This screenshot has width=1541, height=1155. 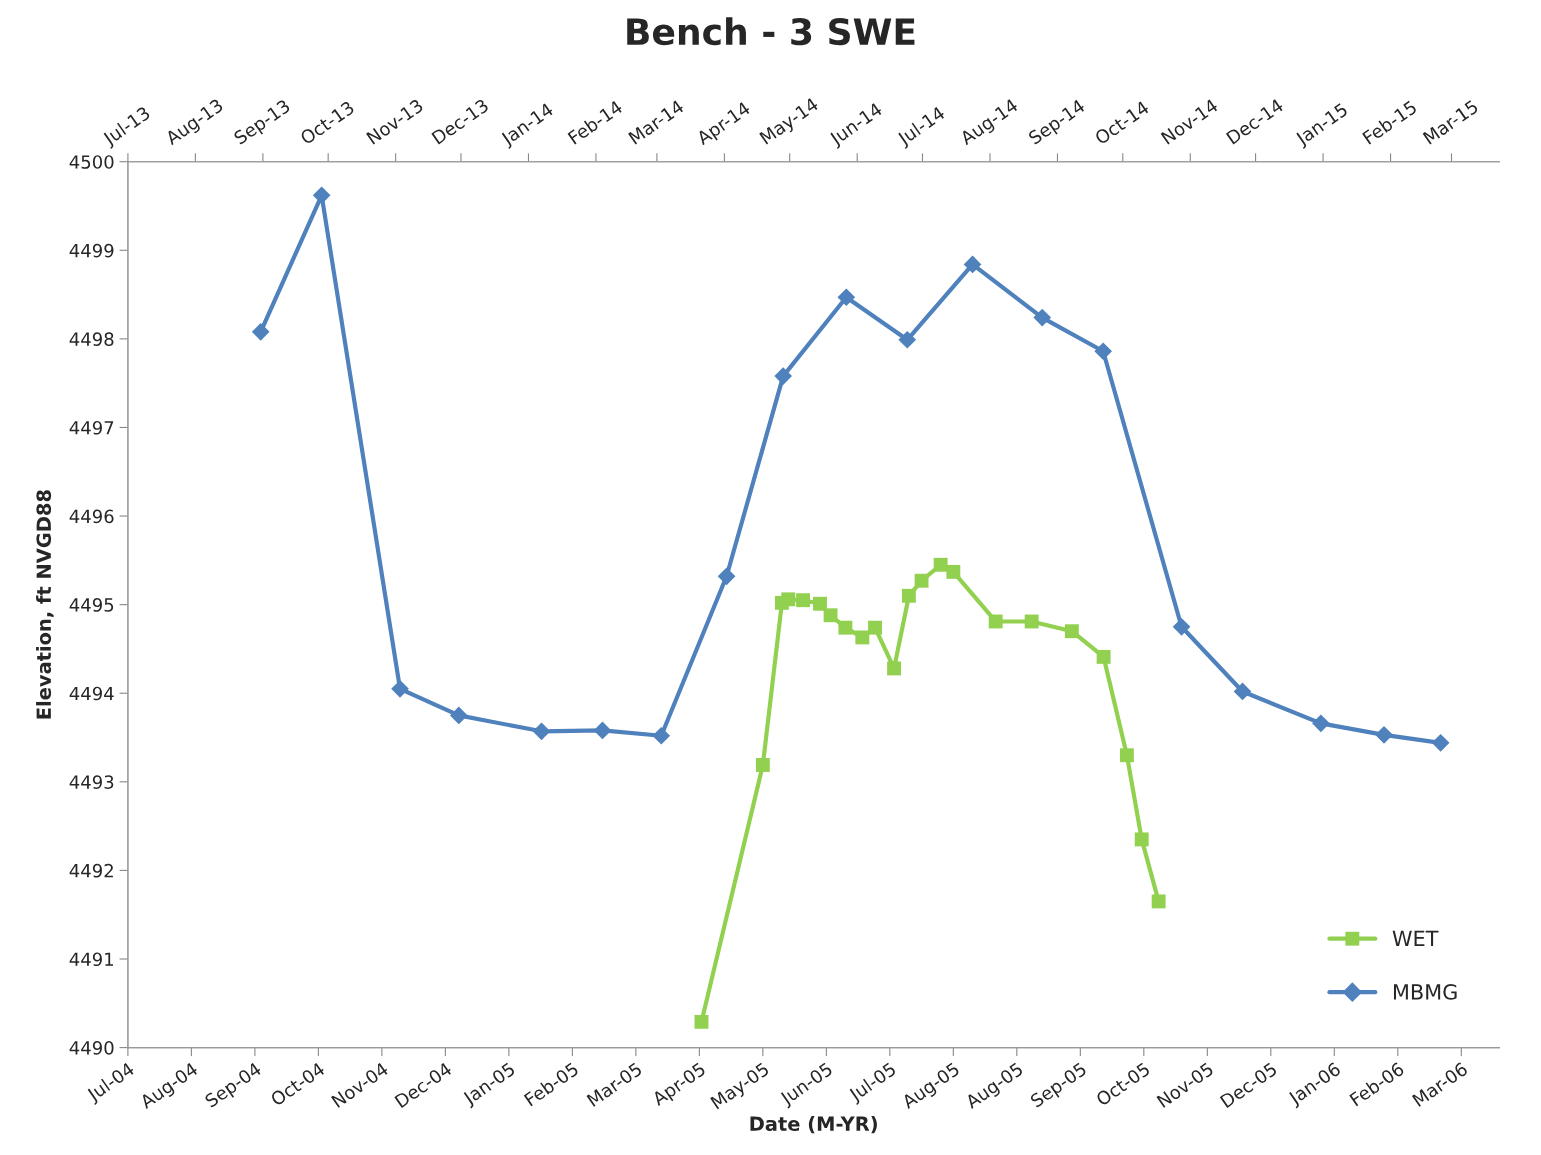 What do you see at coordinates (91, 427) in the screenshot?
I see `y-tick-label: 4497` at bounding box center [91, 427].